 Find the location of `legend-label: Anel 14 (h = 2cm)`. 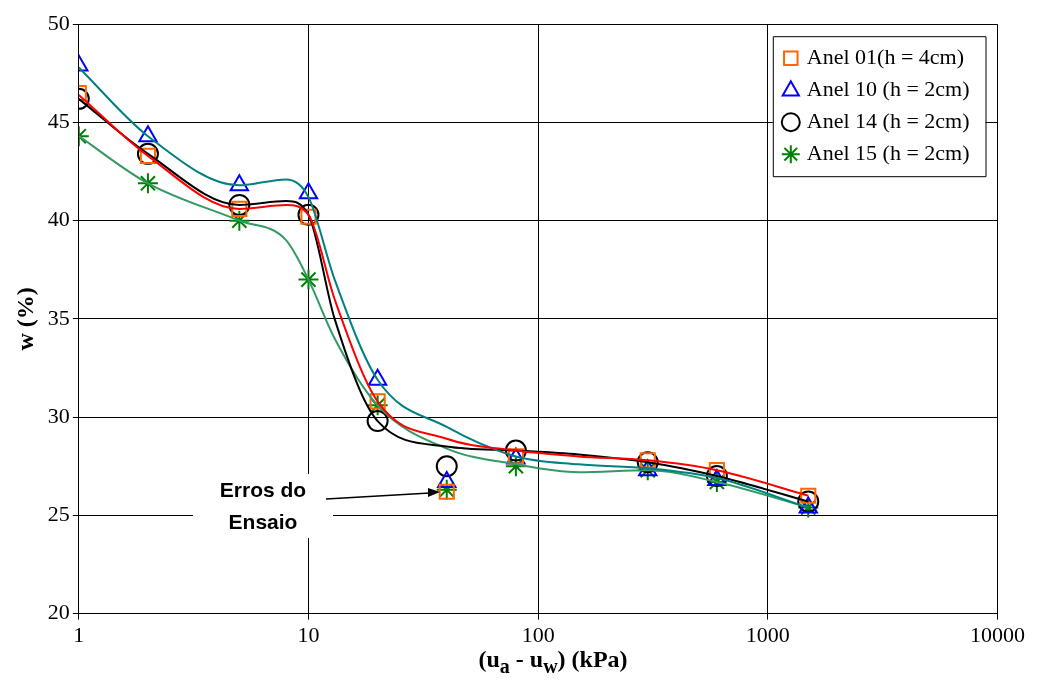

legend-label: Anel 14 (h = 2cm) is located at coordinates (888, 120).